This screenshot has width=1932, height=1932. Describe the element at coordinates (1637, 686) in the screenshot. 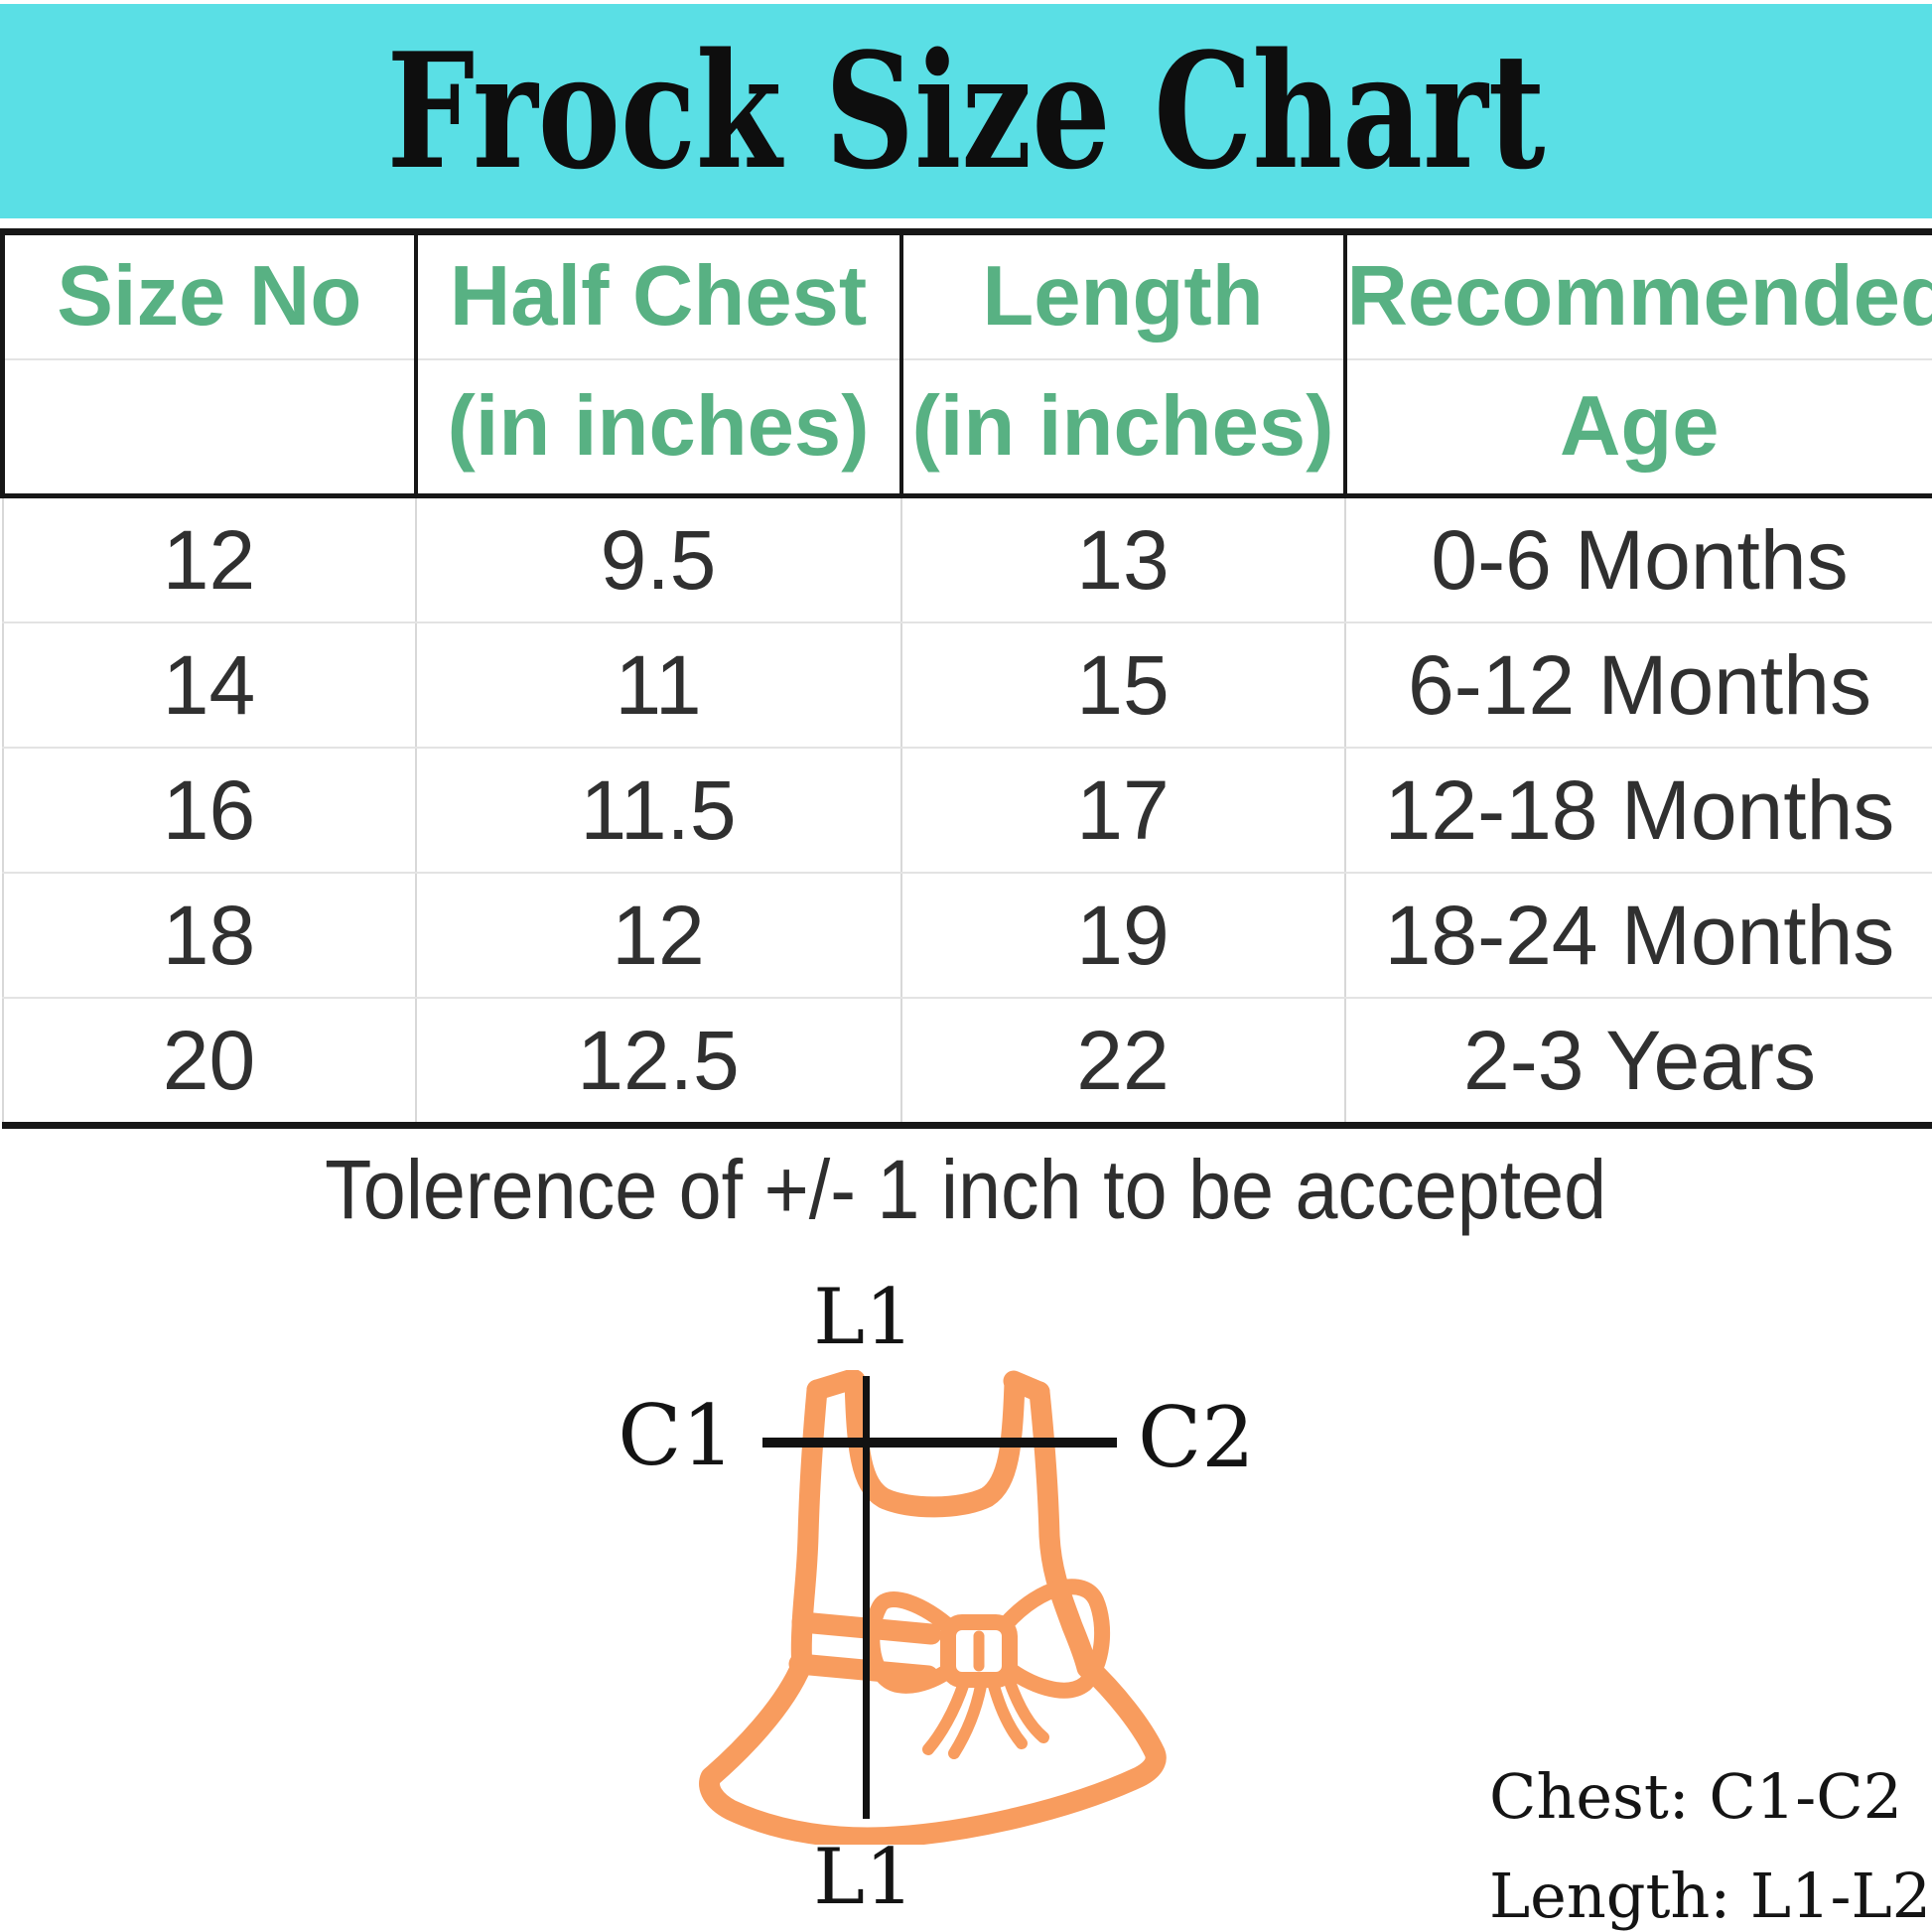

I see `table-cell-age: 6-12 Months` at that location.